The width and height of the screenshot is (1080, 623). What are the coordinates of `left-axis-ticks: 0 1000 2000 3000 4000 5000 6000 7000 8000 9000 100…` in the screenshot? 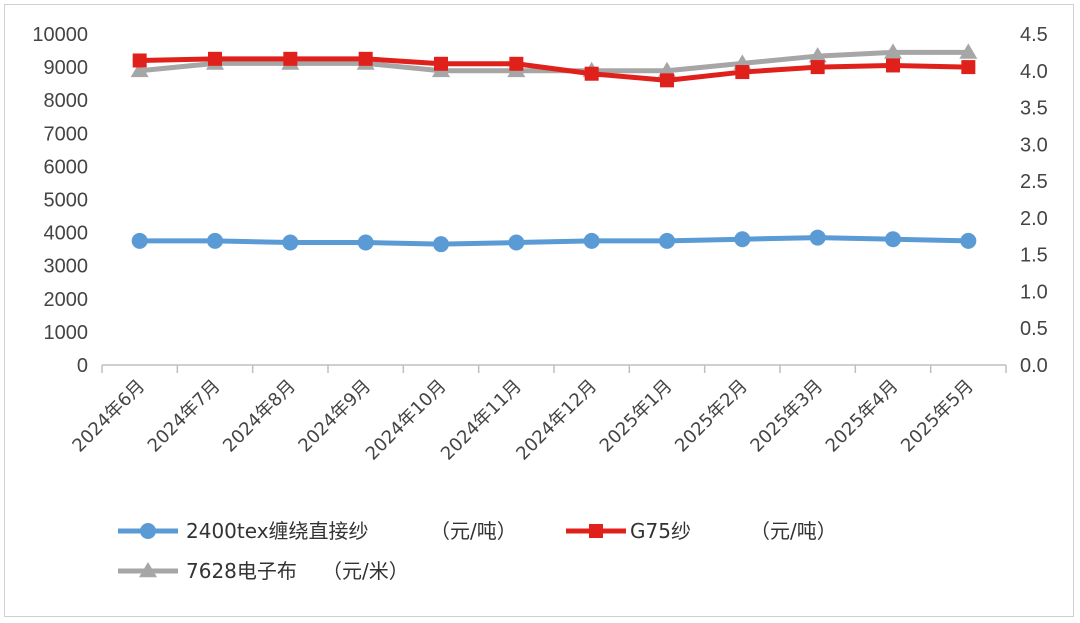 It's located at (60, 200).